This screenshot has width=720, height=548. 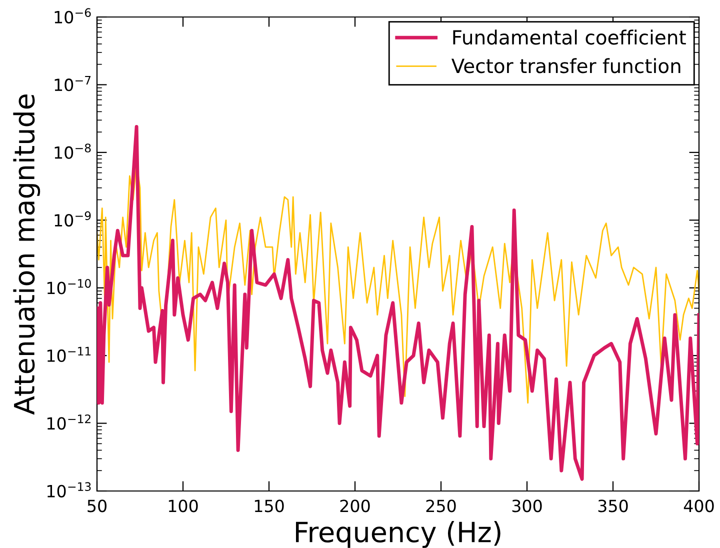 I want to click on x-tick-label: 350, so click(x=613, y=506).